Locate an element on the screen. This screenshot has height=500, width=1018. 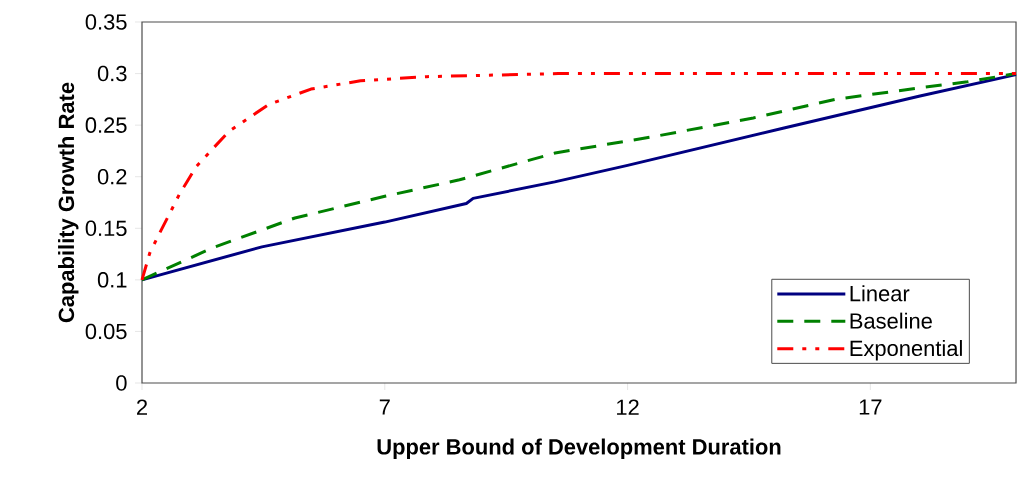
y-tick-label: 0.35 is located at coordinates (106, 22).